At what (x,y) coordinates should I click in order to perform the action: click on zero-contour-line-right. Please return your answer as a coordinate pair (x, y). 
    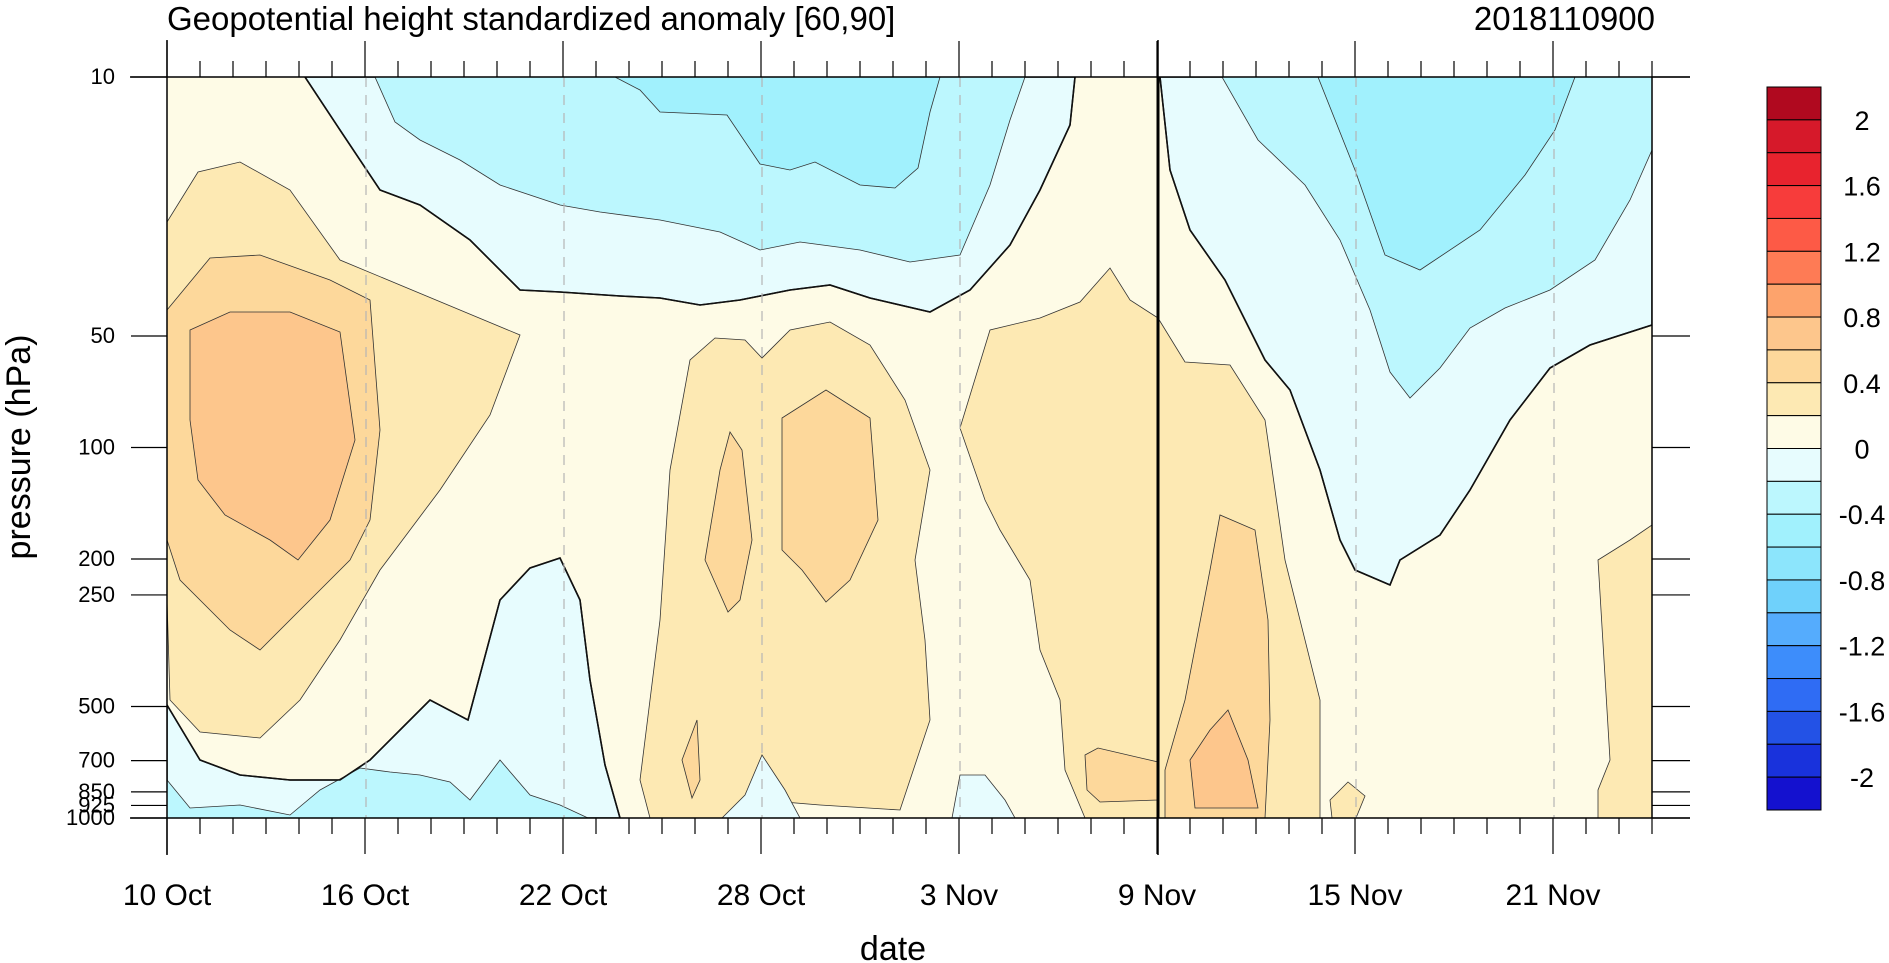
    Looking at the image, I should click on (1405, 332).